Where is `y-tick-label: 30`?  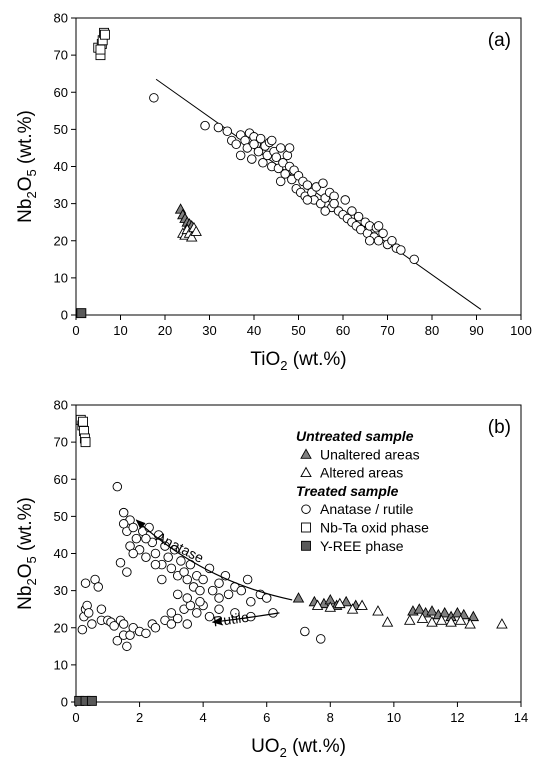
y-tick-label: 30 is located at coordinates (61, 203).